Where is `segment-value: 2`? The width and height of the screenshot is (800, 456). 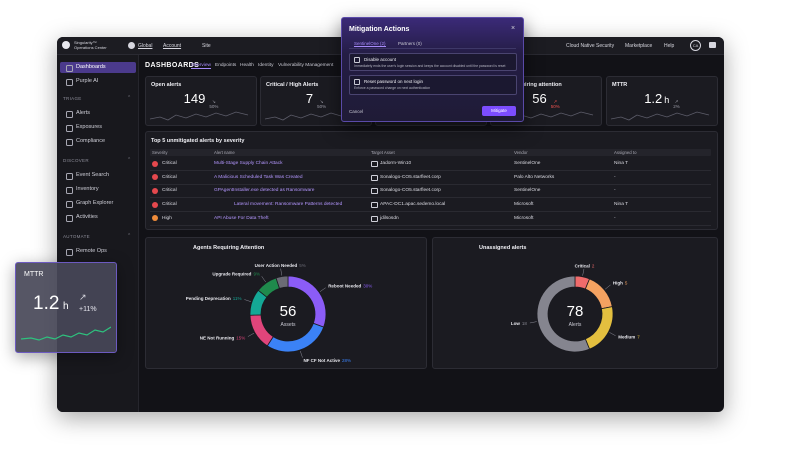 segment-value: 2 is located at coordinates (593, 265).